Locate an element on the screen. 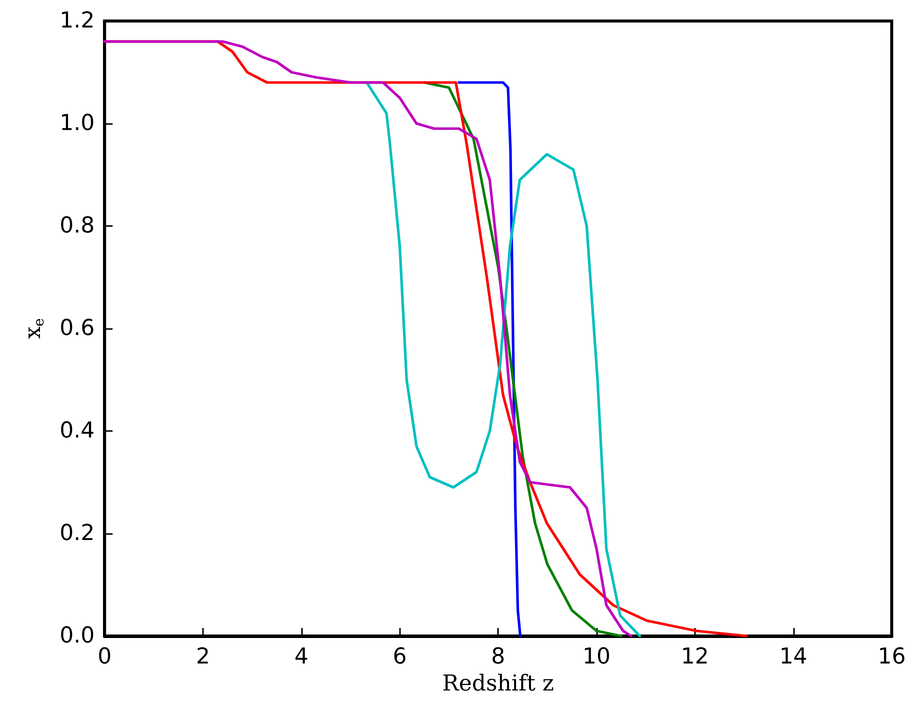 The width and height of the screenshot is (923, 710). x-tick-label: 12 is located at coordinates (694, 657).